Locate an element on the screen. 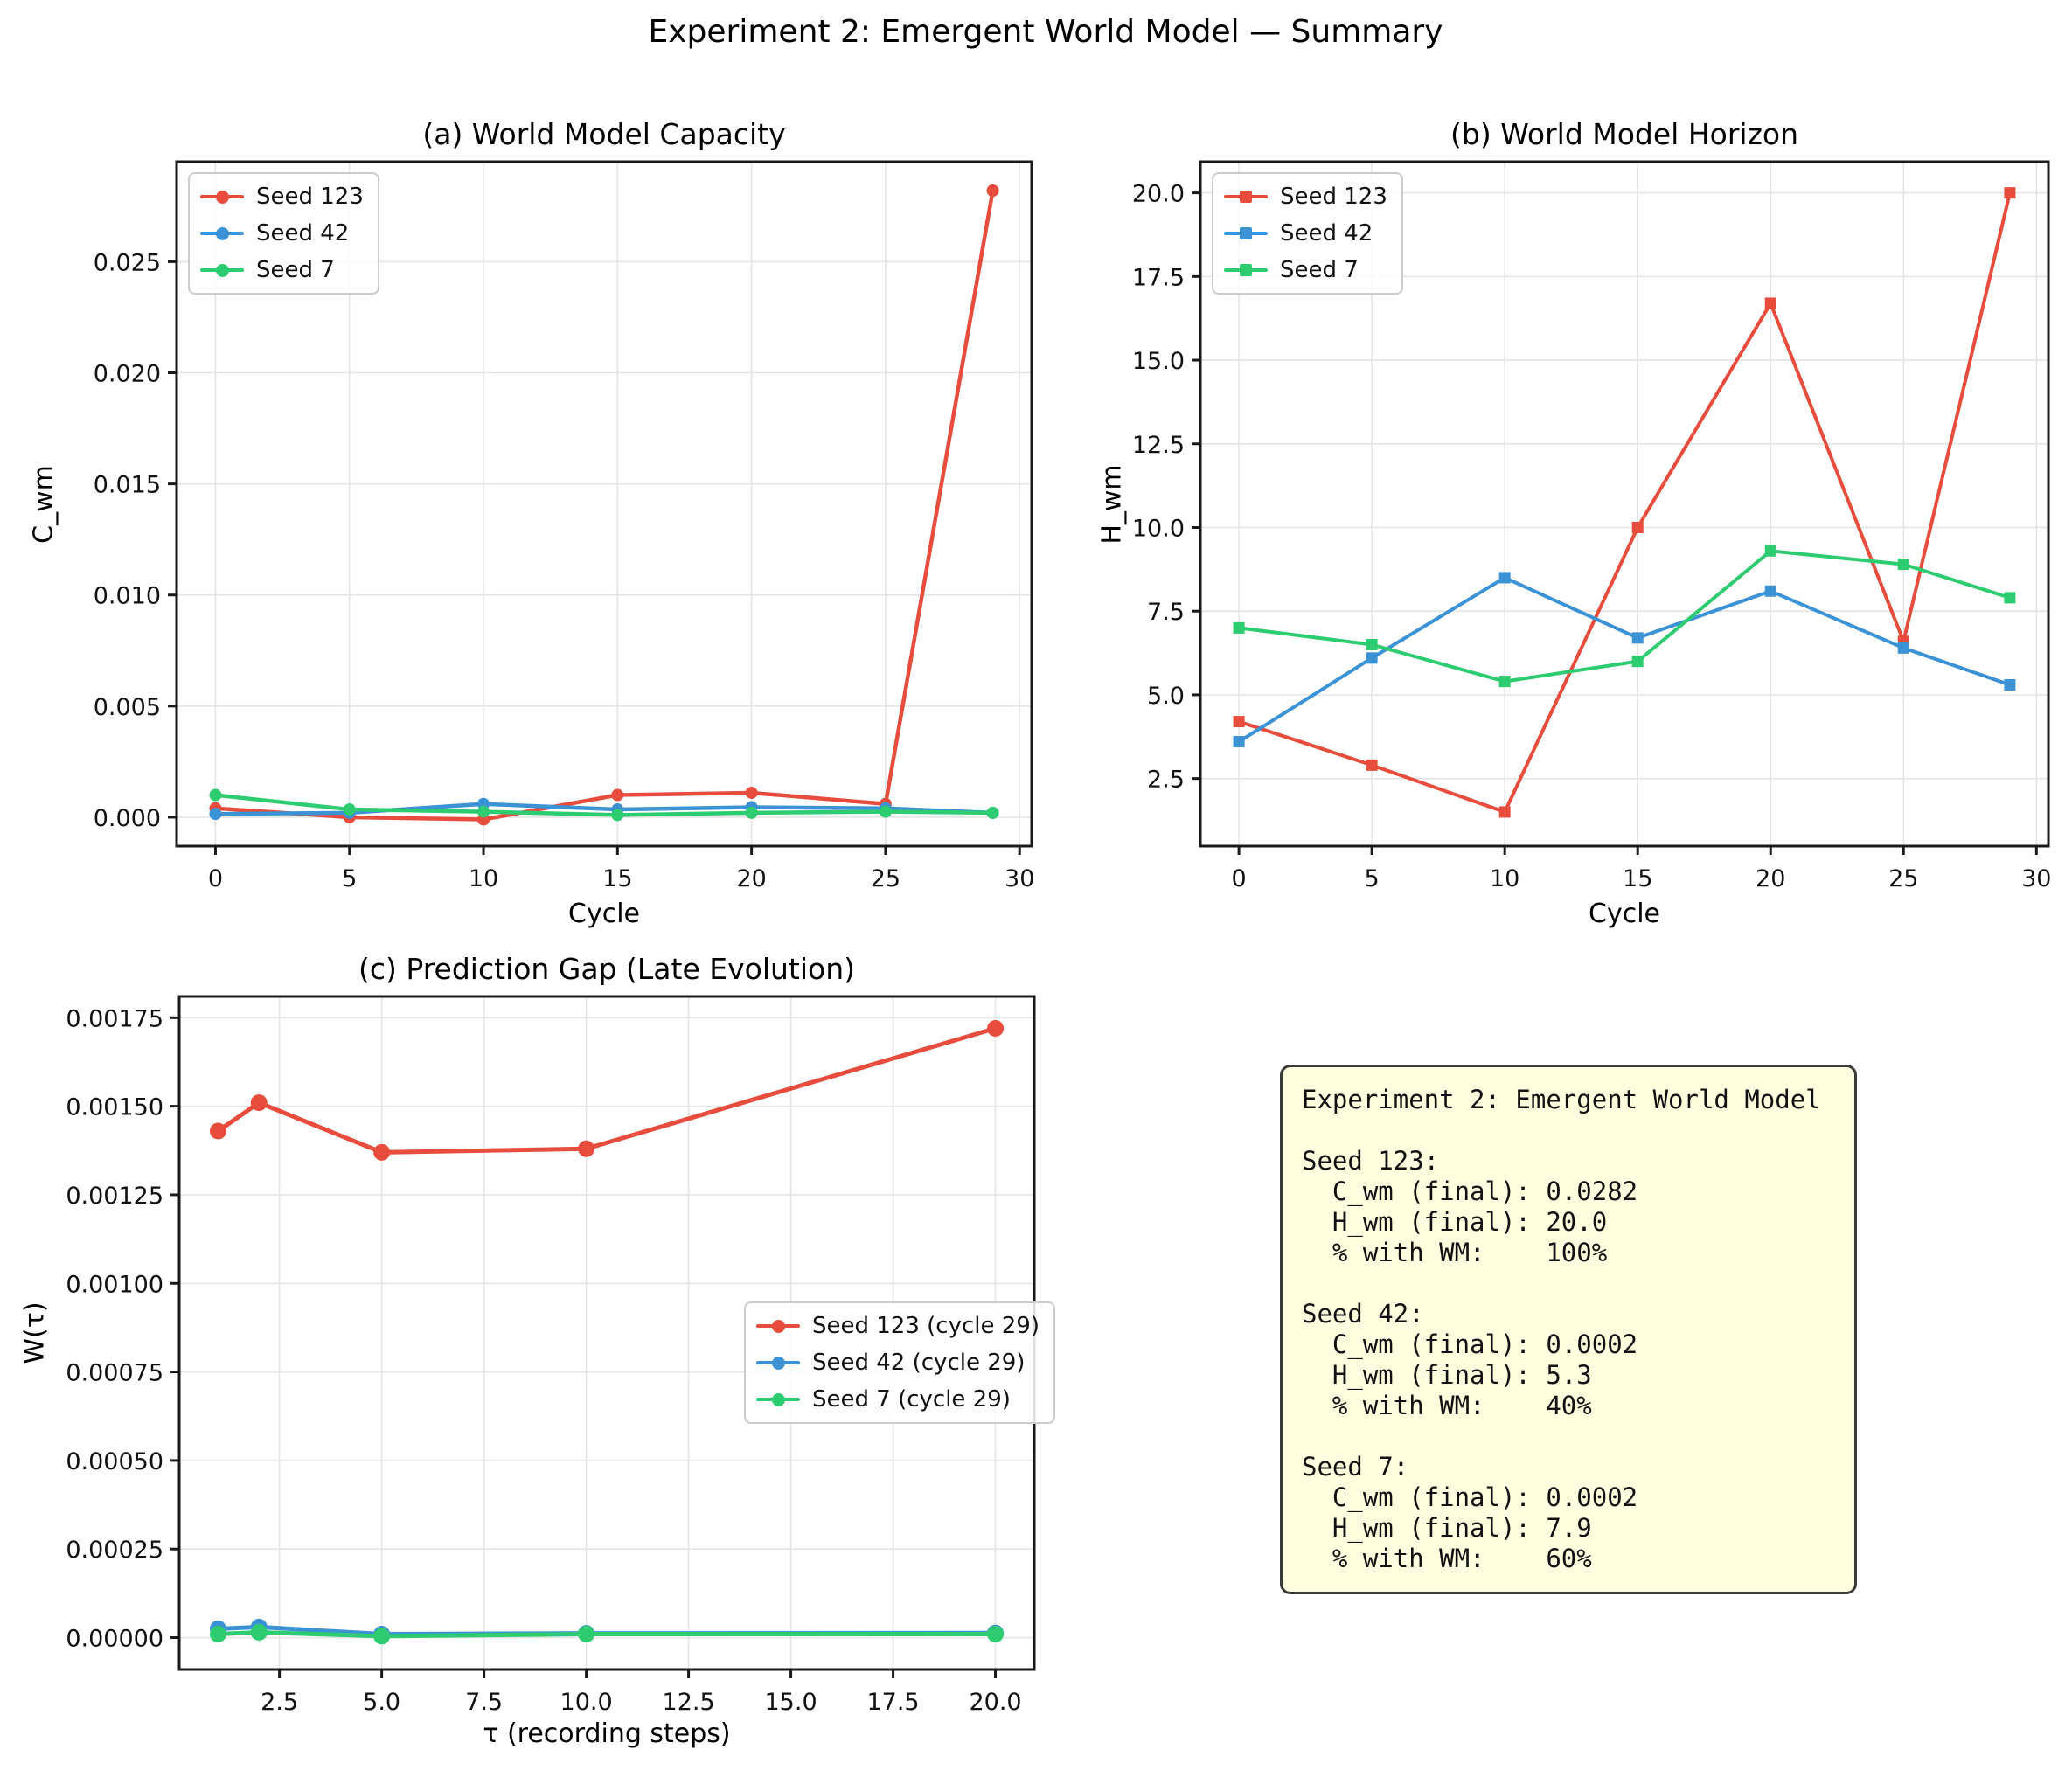 Image resolution: width=2072 pixels, height=1770 pixels. chart-b-xlabel: Cycle is located at coordinates (1625, 914).